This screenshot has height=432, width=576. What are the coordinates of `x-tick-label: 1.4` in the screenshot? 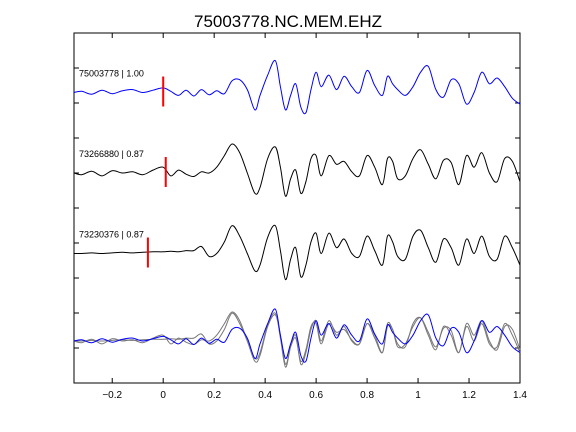 It's located at (520, 395).